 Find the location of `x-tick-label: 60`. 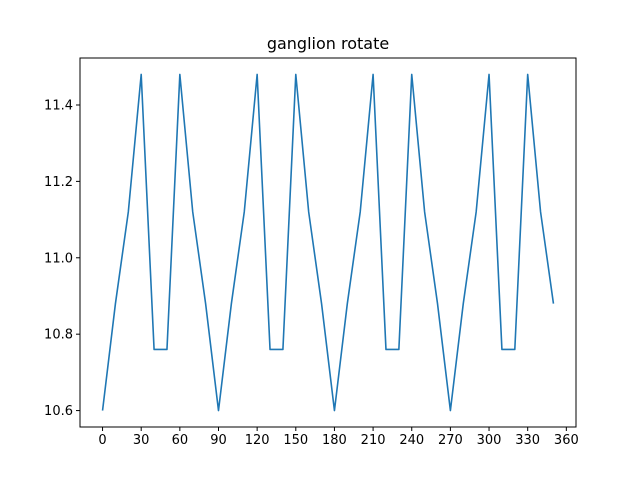

x-tick-label: 60 is located at coordinates (180, 440).